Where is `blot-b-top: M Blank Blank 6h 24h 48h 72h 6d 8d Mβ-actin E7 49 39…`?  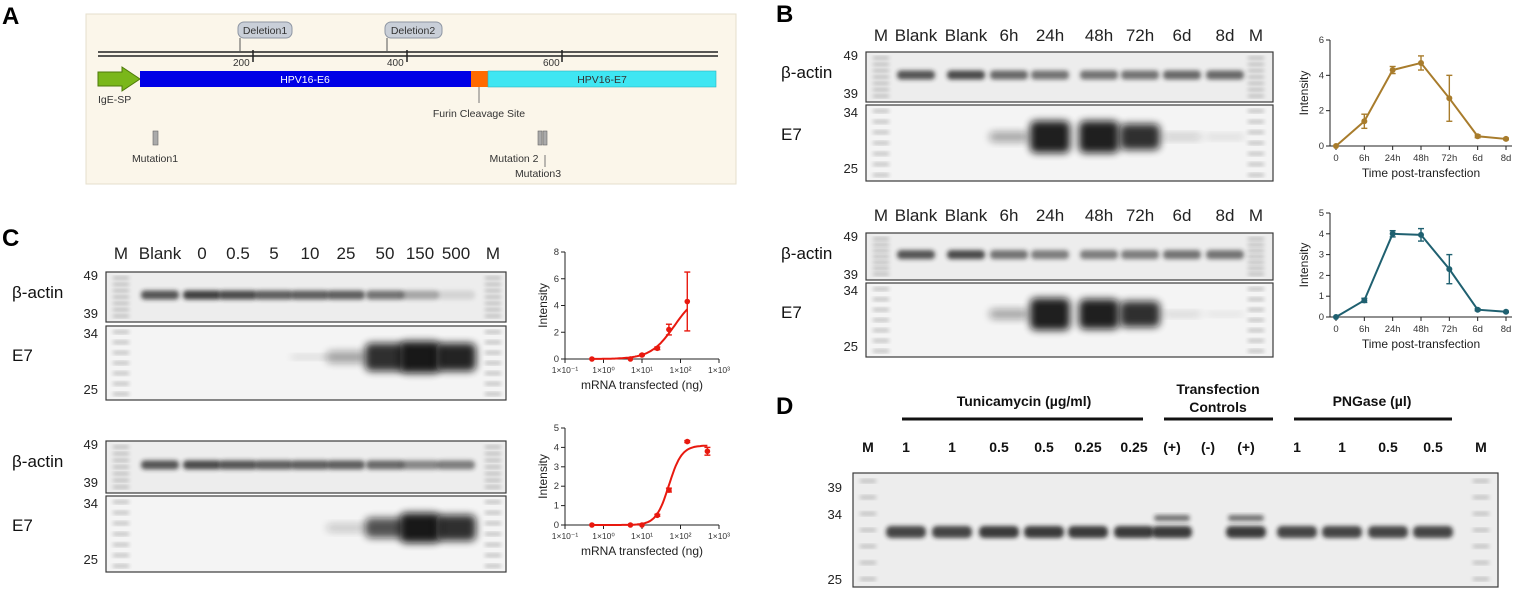 blot-b-top: M Blank Blank 6h 24h 48h 72h 6d 8d Mβ-actin E7 49 39… is located at coordinates (1027, 104).